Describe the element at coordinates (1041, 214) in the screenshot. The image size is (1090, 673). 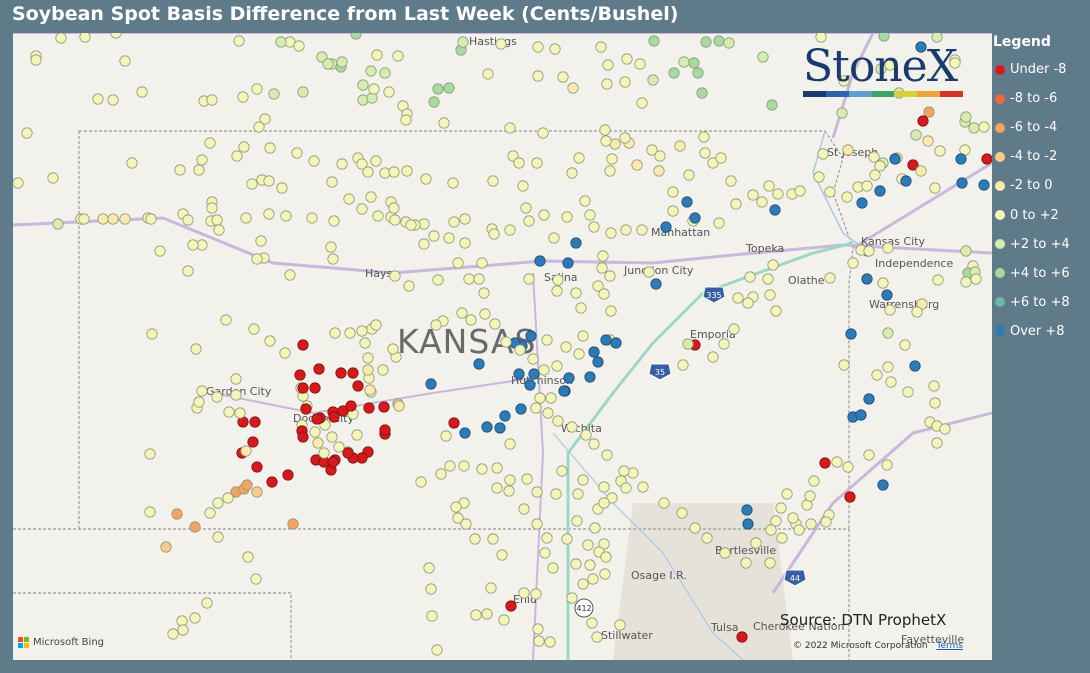
I see `legend-item: 0 to +2` at that location.